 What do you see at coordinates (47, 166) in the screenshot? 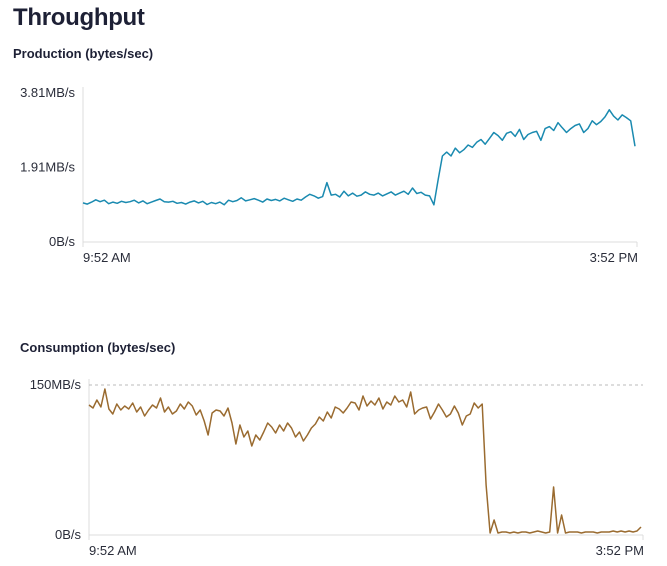
I see `production-y-tick-label: 1.91MB/s` at bounding box center [47, 166].